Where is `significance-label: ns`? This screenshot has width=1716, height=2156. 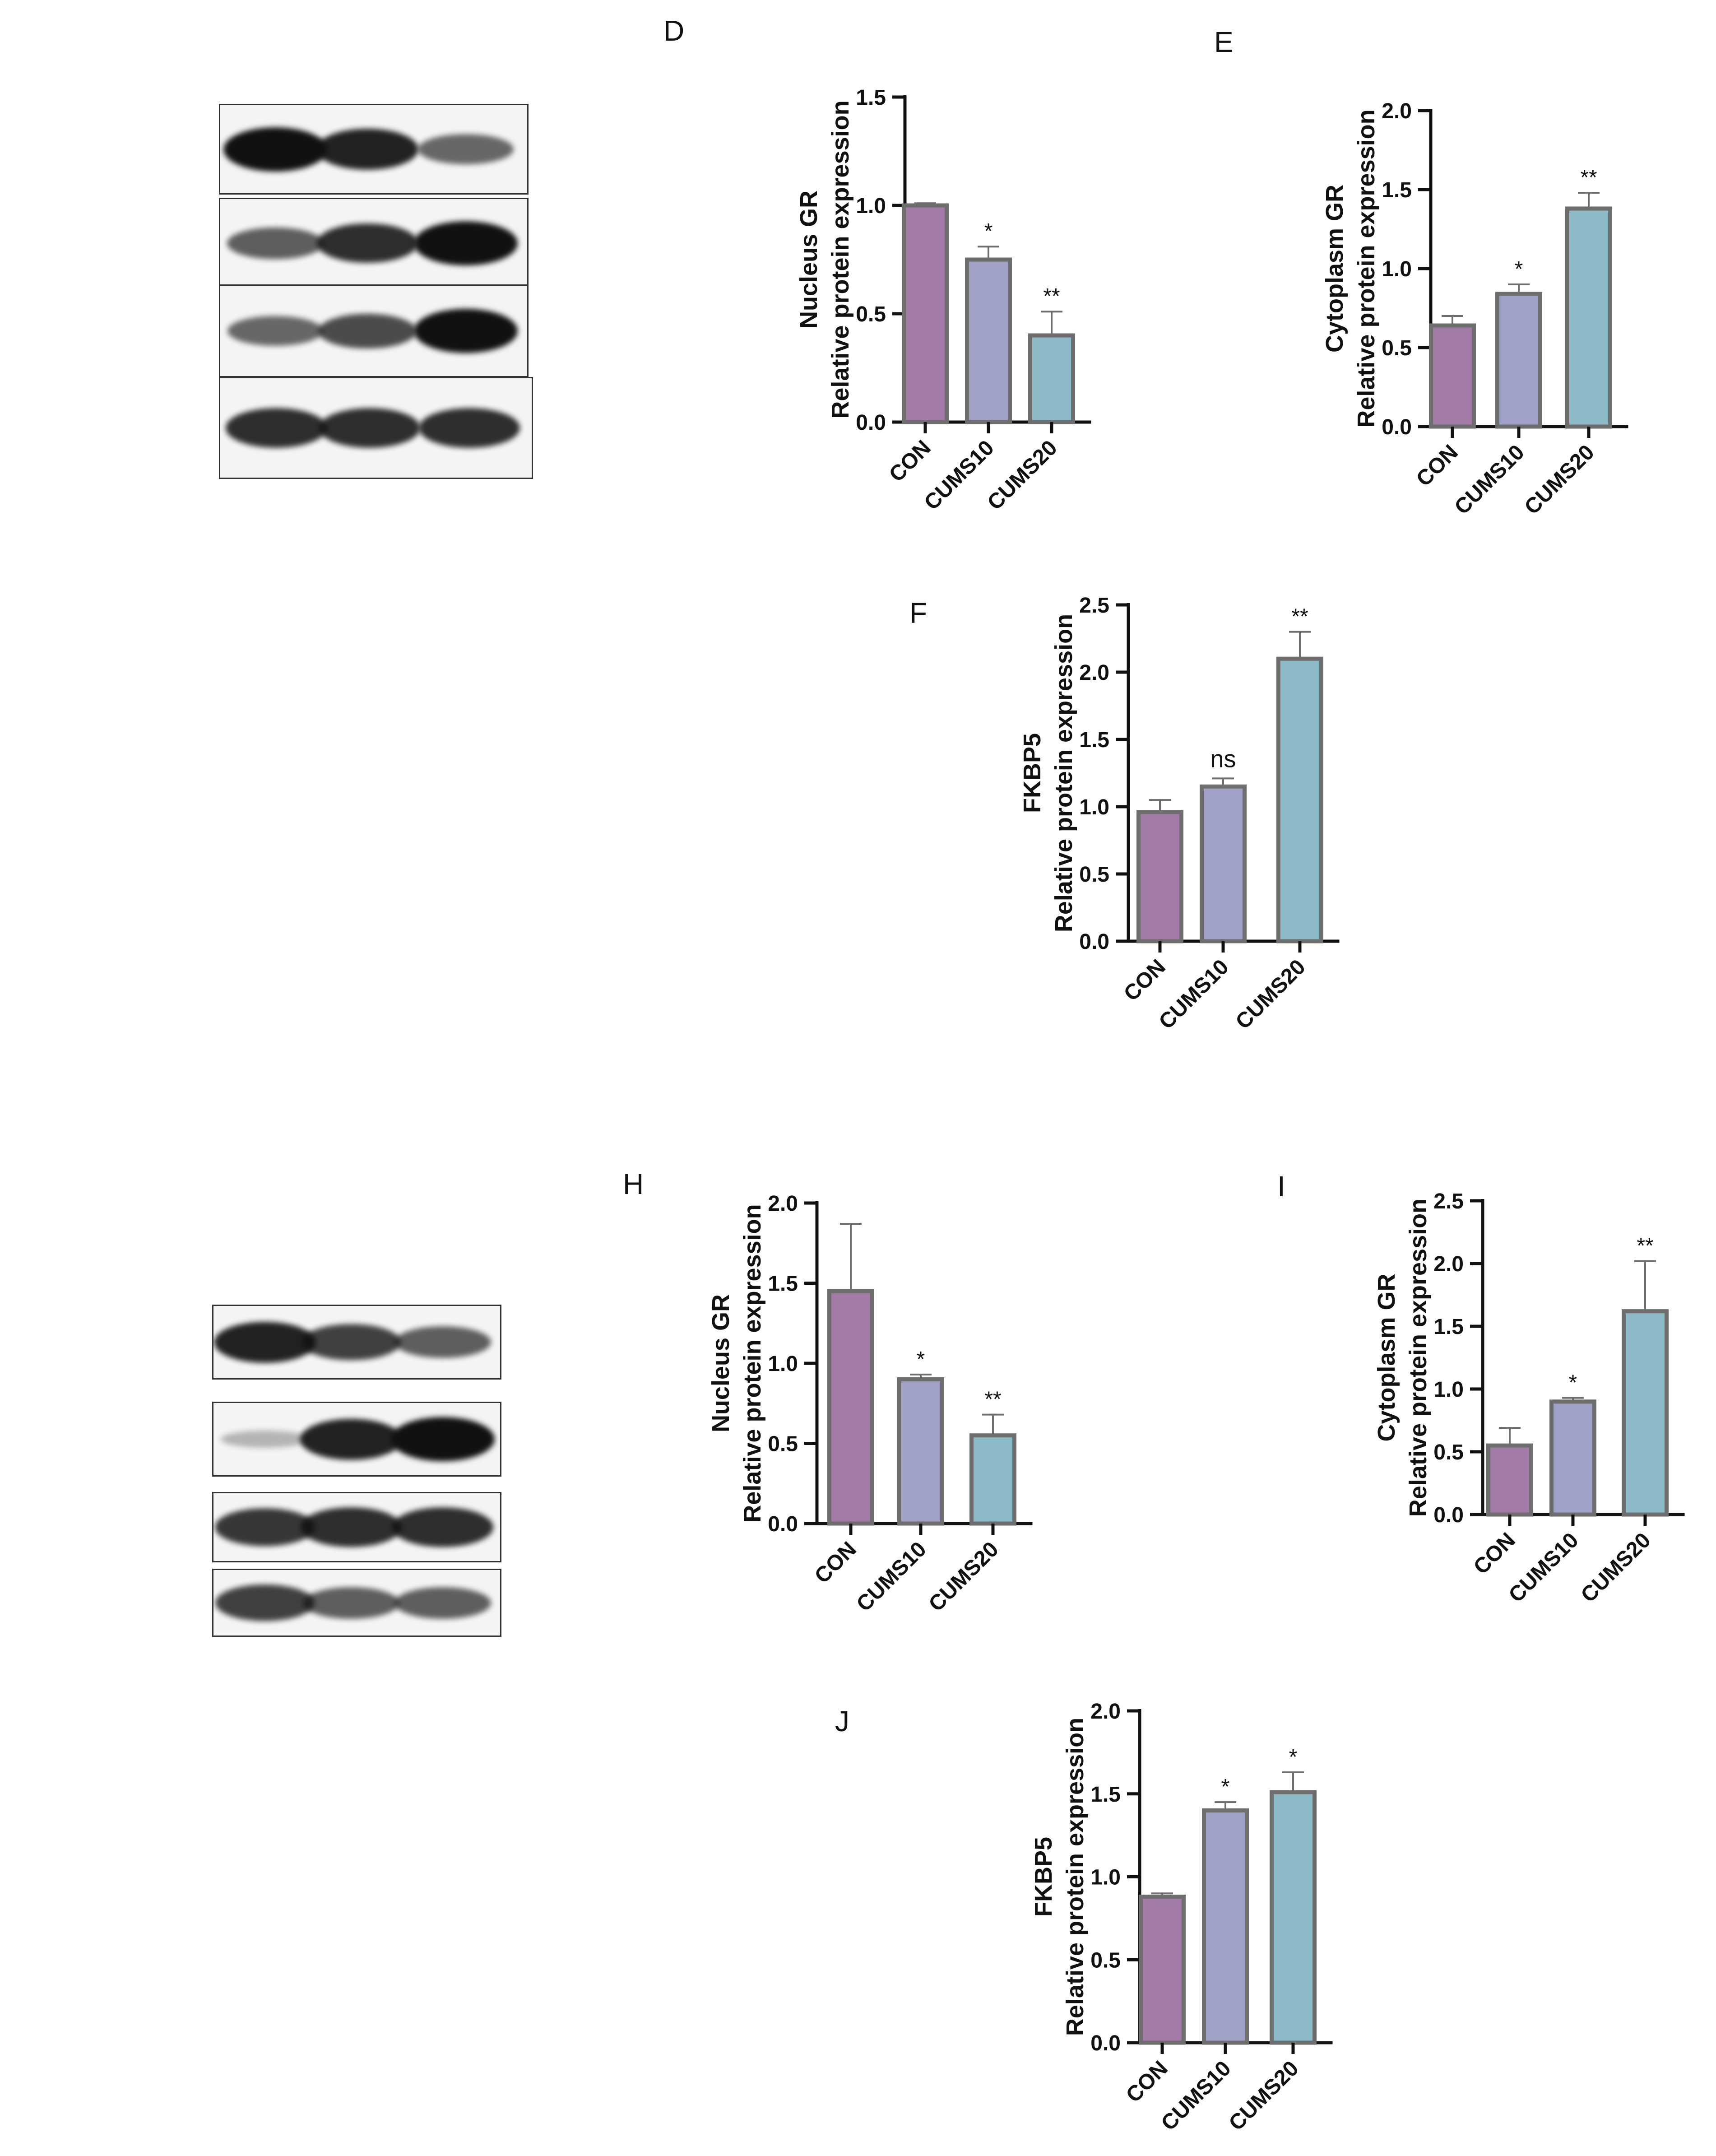 significance-label: ns is located at coordinates (1223, 759).